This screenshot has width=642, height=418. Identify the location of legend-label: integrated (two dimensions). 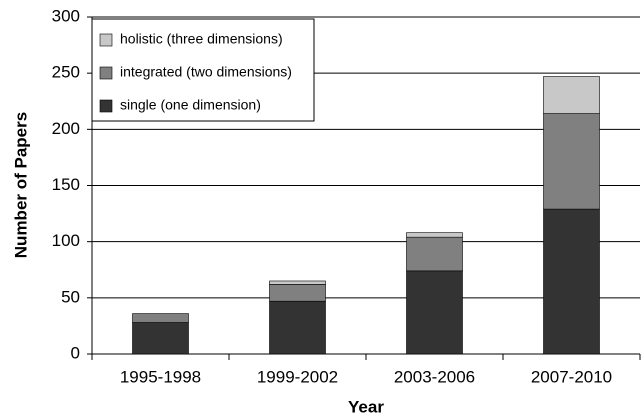
(206, 72).